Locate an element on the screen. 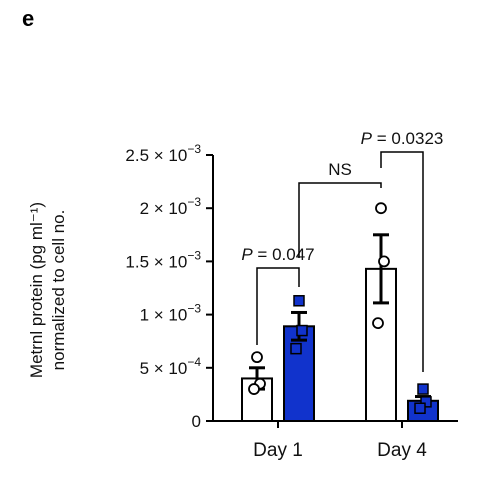  panel-label: e is located at coordinates (28, 18).